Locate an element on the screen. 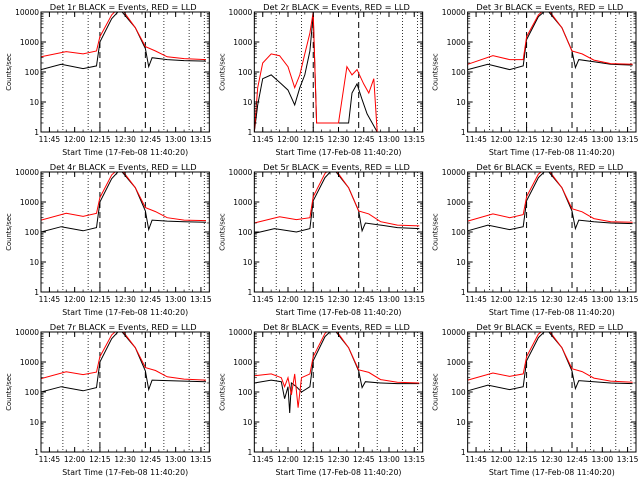 This screenshot has width=640, height=480. panel-title: Det 2r BLACK = Events, RED = LLD is located at coordinates (336, 7).